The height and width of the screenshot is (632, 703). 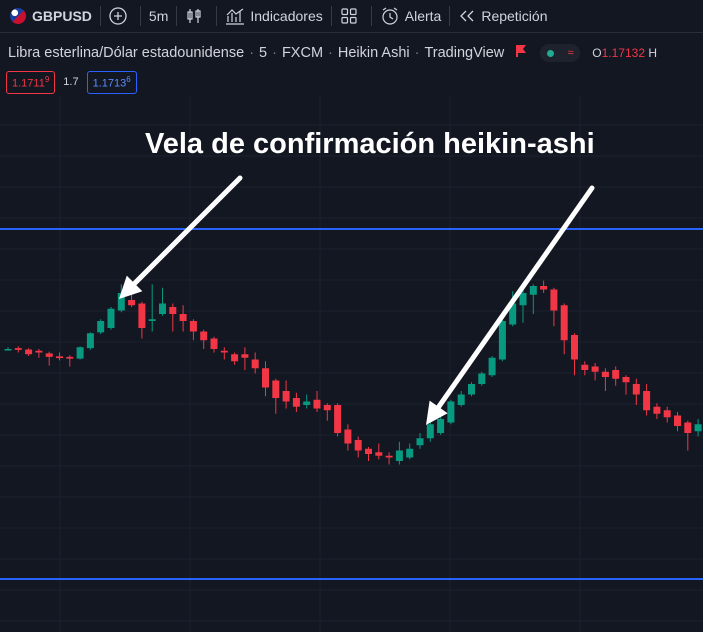 What do you see at coordinates (653, 53) in the screenshot?
I see `ohlc-high-label: H` at bounding box center [653, 53].